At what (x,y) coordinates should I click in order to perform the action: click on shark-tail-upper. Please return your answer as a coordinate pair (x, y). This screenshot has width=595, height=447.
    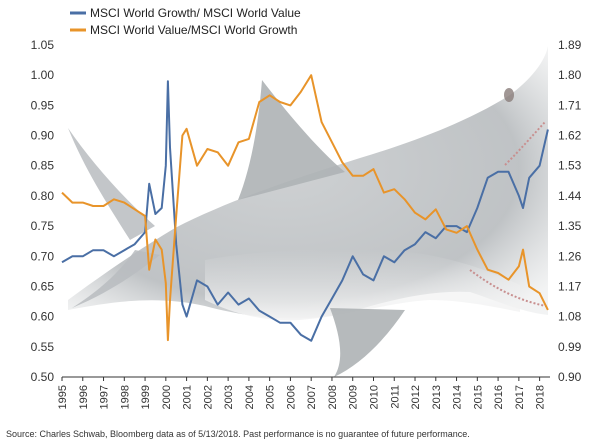
    Looking at the image, I should click on (111, 184).